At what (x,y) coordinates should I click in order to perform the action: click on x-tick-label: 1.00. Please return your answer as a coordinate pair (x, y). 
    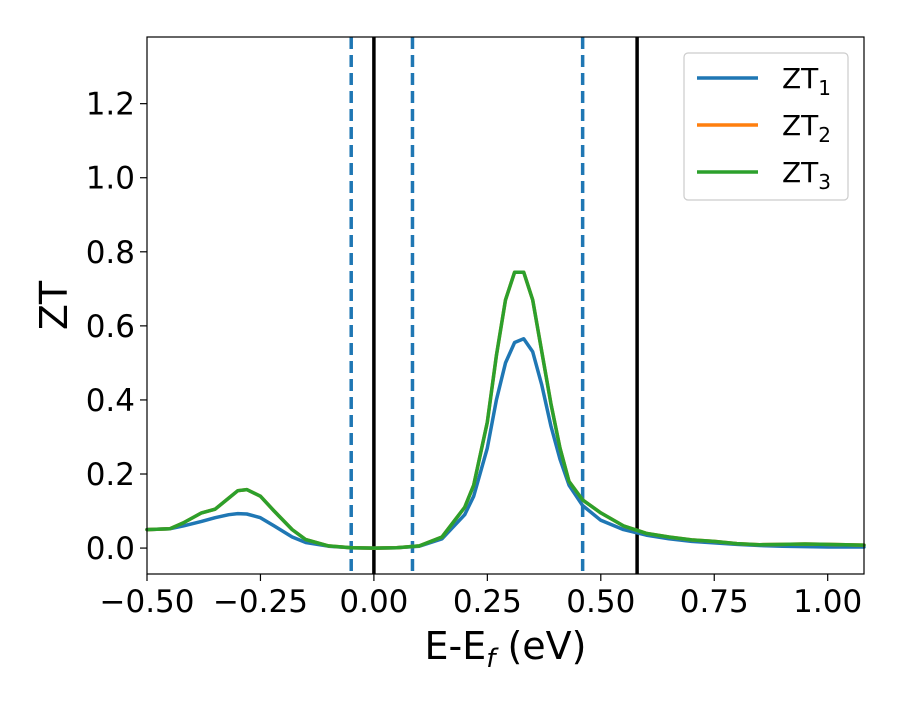
    Looking at the image, I should click on (827, 602).